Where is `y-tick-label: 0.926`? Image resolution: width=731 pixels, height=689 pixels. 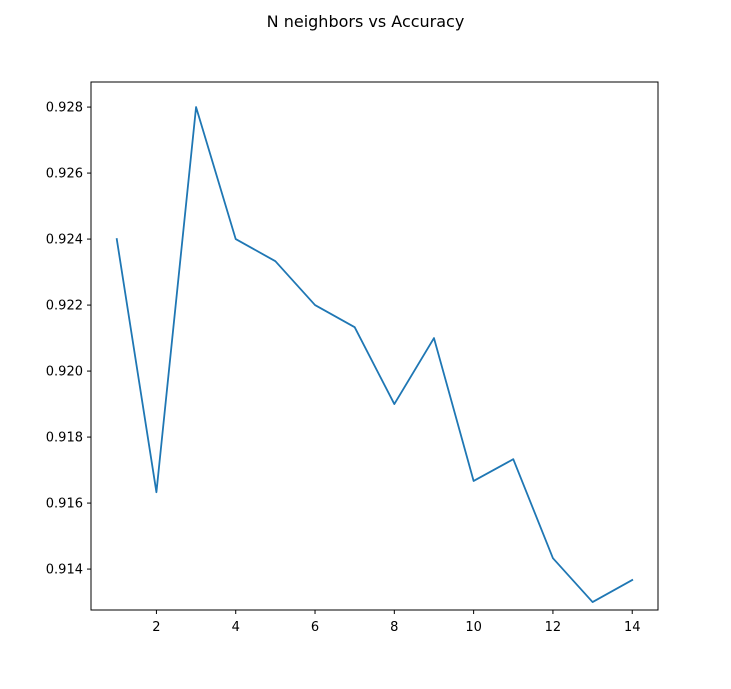 y-tick-label: 0.926 is located at coordinates (64, 174).